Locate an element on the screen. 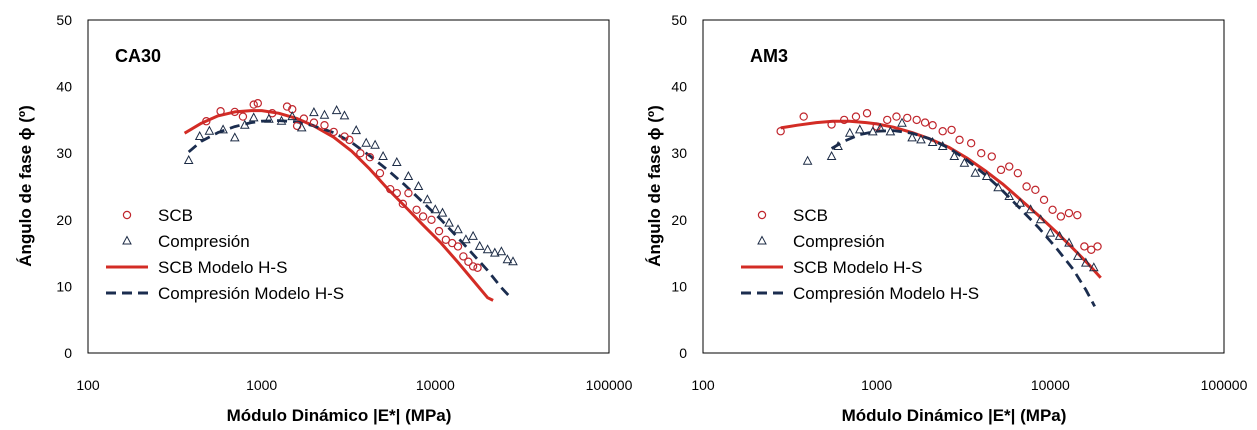 The height and width of the screenshot is (430, 1257). legend-label: SCB is located at coordinates (175, 215).